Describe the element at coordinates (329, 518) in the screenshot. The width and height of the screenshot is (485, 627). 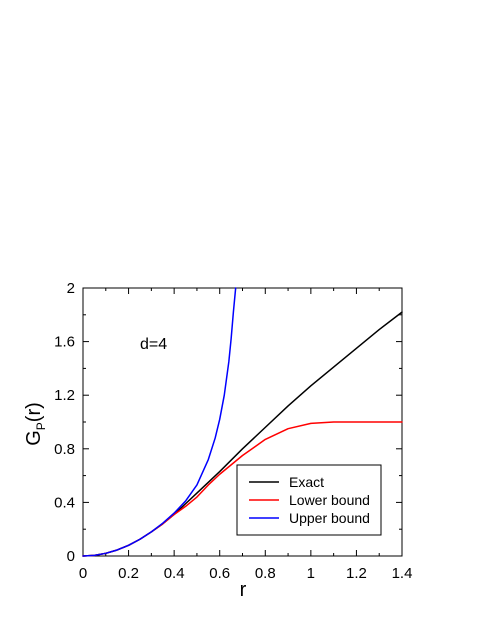
I see `legend-label-upper: Upper bound` at that location.